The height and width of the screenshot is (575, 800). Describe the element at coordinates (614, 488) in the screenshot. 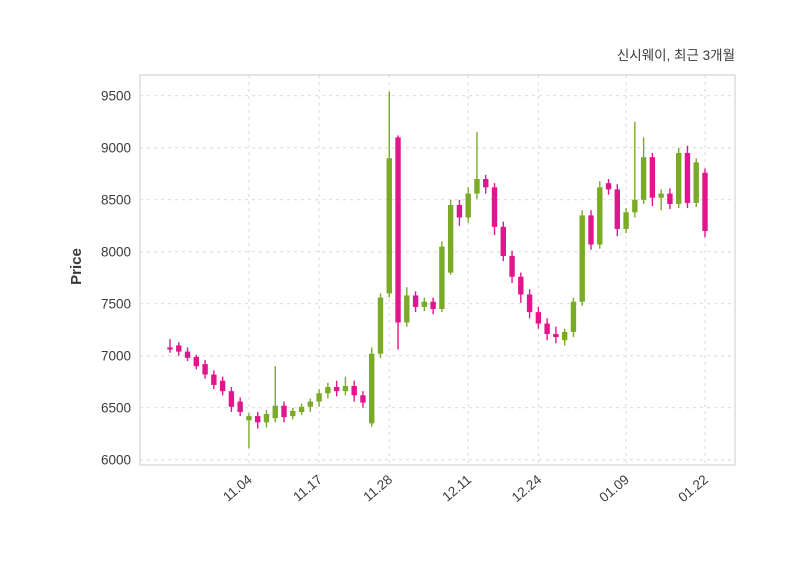

I see `x-tick-label: 01.09` at that location.